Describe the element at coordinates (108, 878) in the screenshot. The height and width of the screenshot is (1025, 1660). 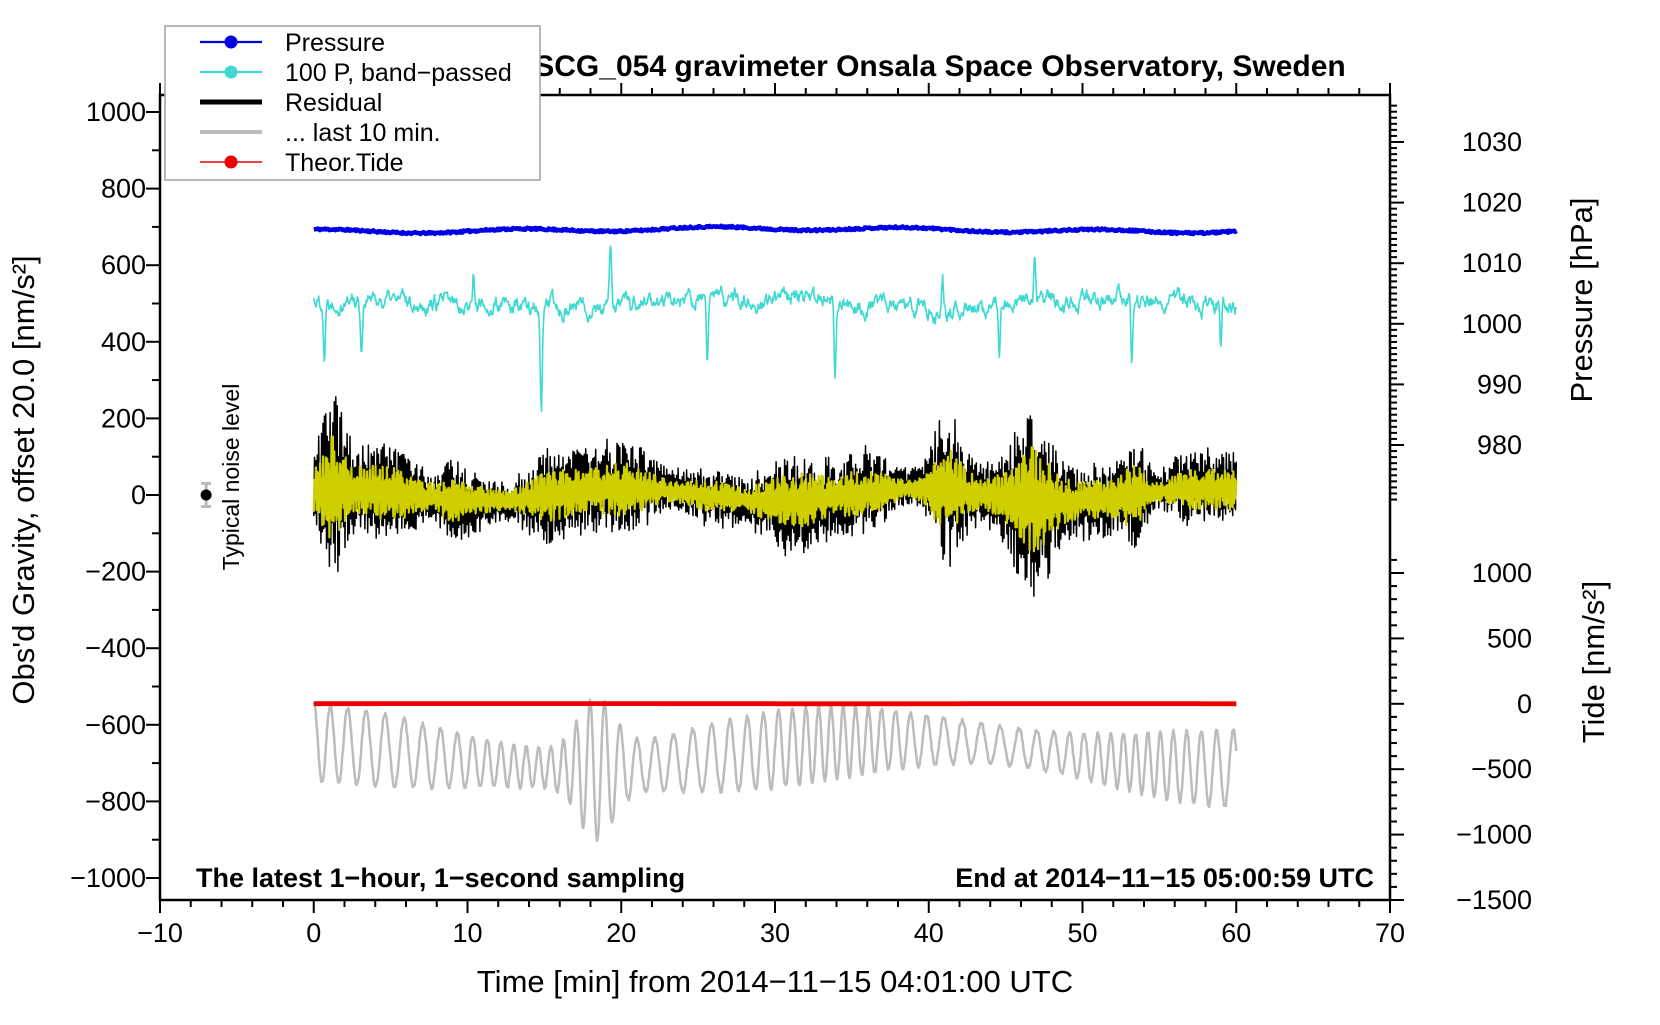
I see `gravity-tick-label: −1000` at that location.